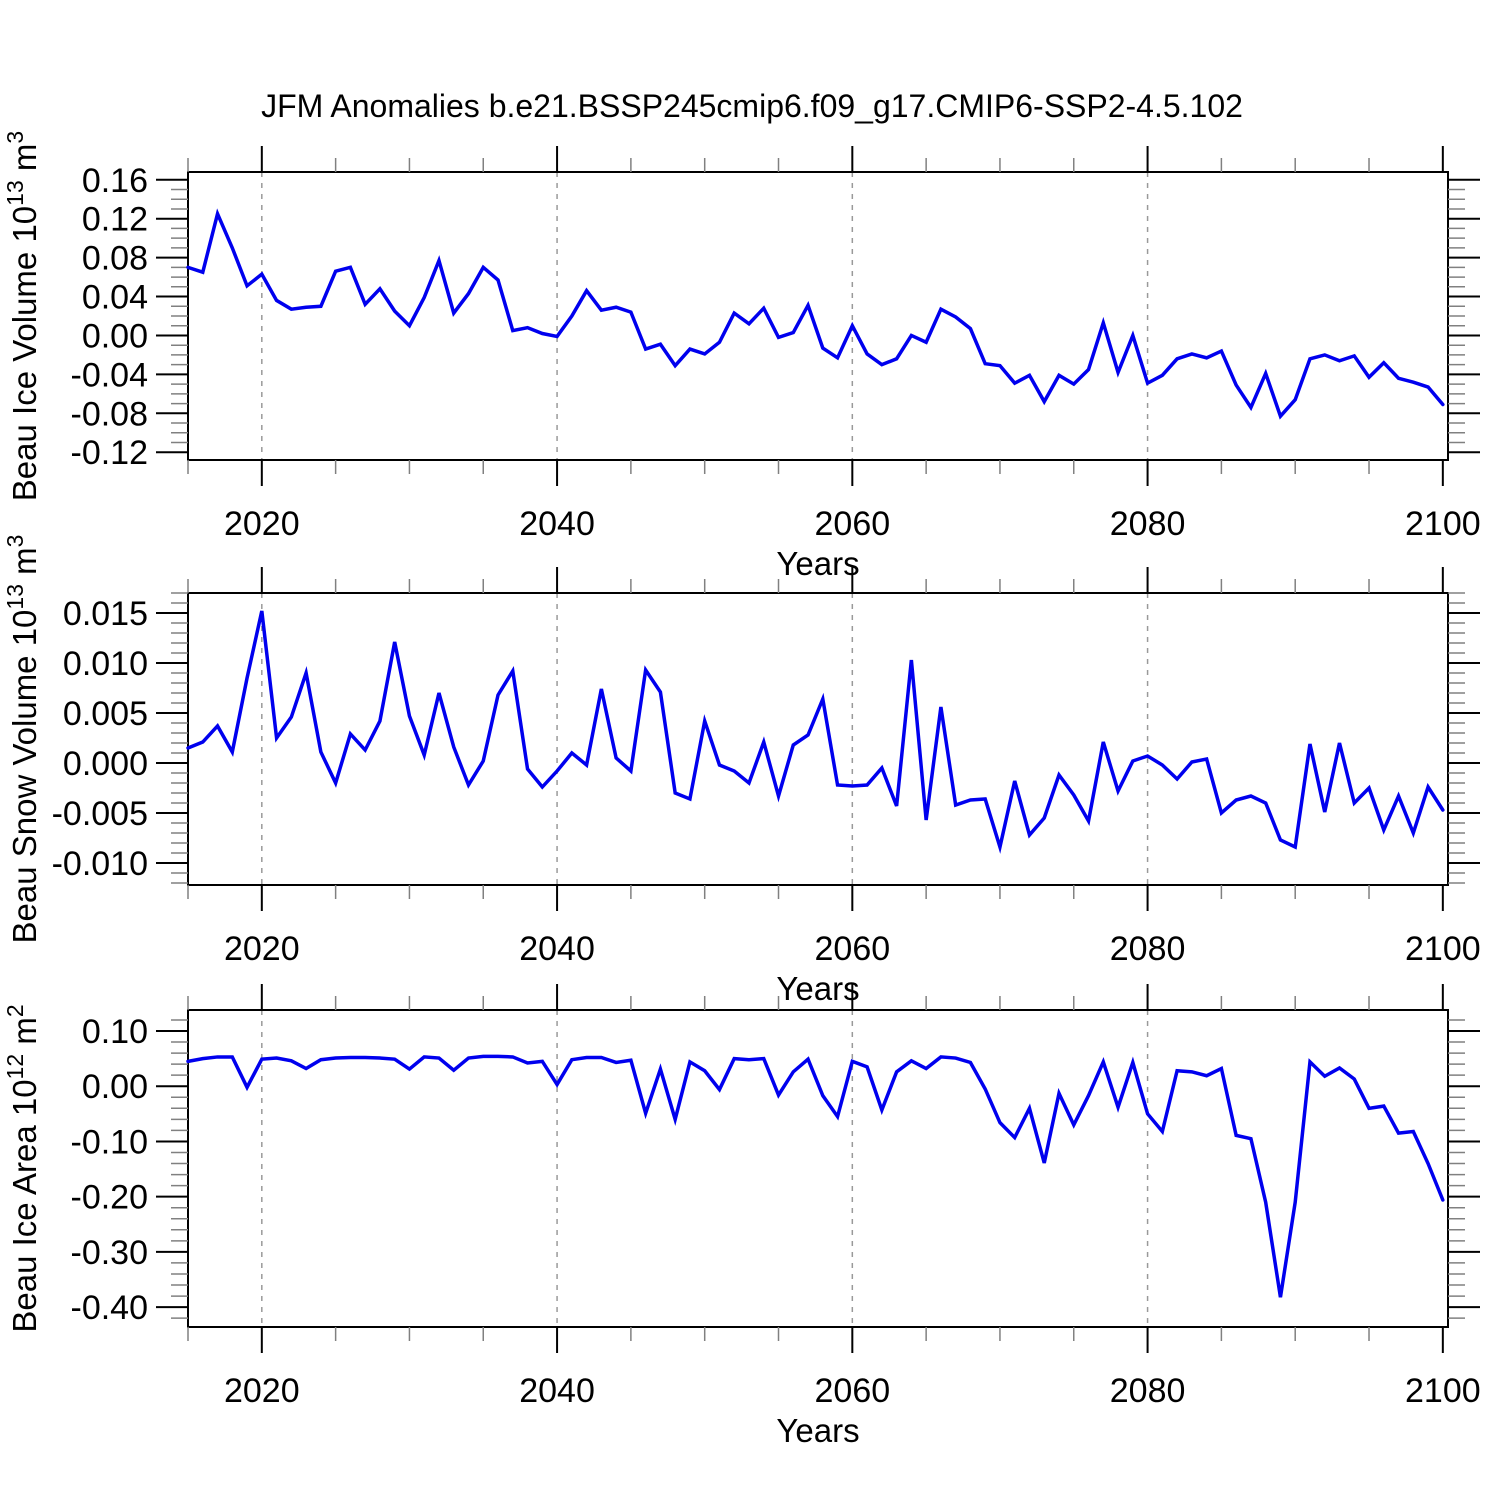 The width and height of the screenshot is (1500, 1500). Describe the element at coordinates (105, 714) in the screenshot. I see `y-tick-label: 0.005` at that location.